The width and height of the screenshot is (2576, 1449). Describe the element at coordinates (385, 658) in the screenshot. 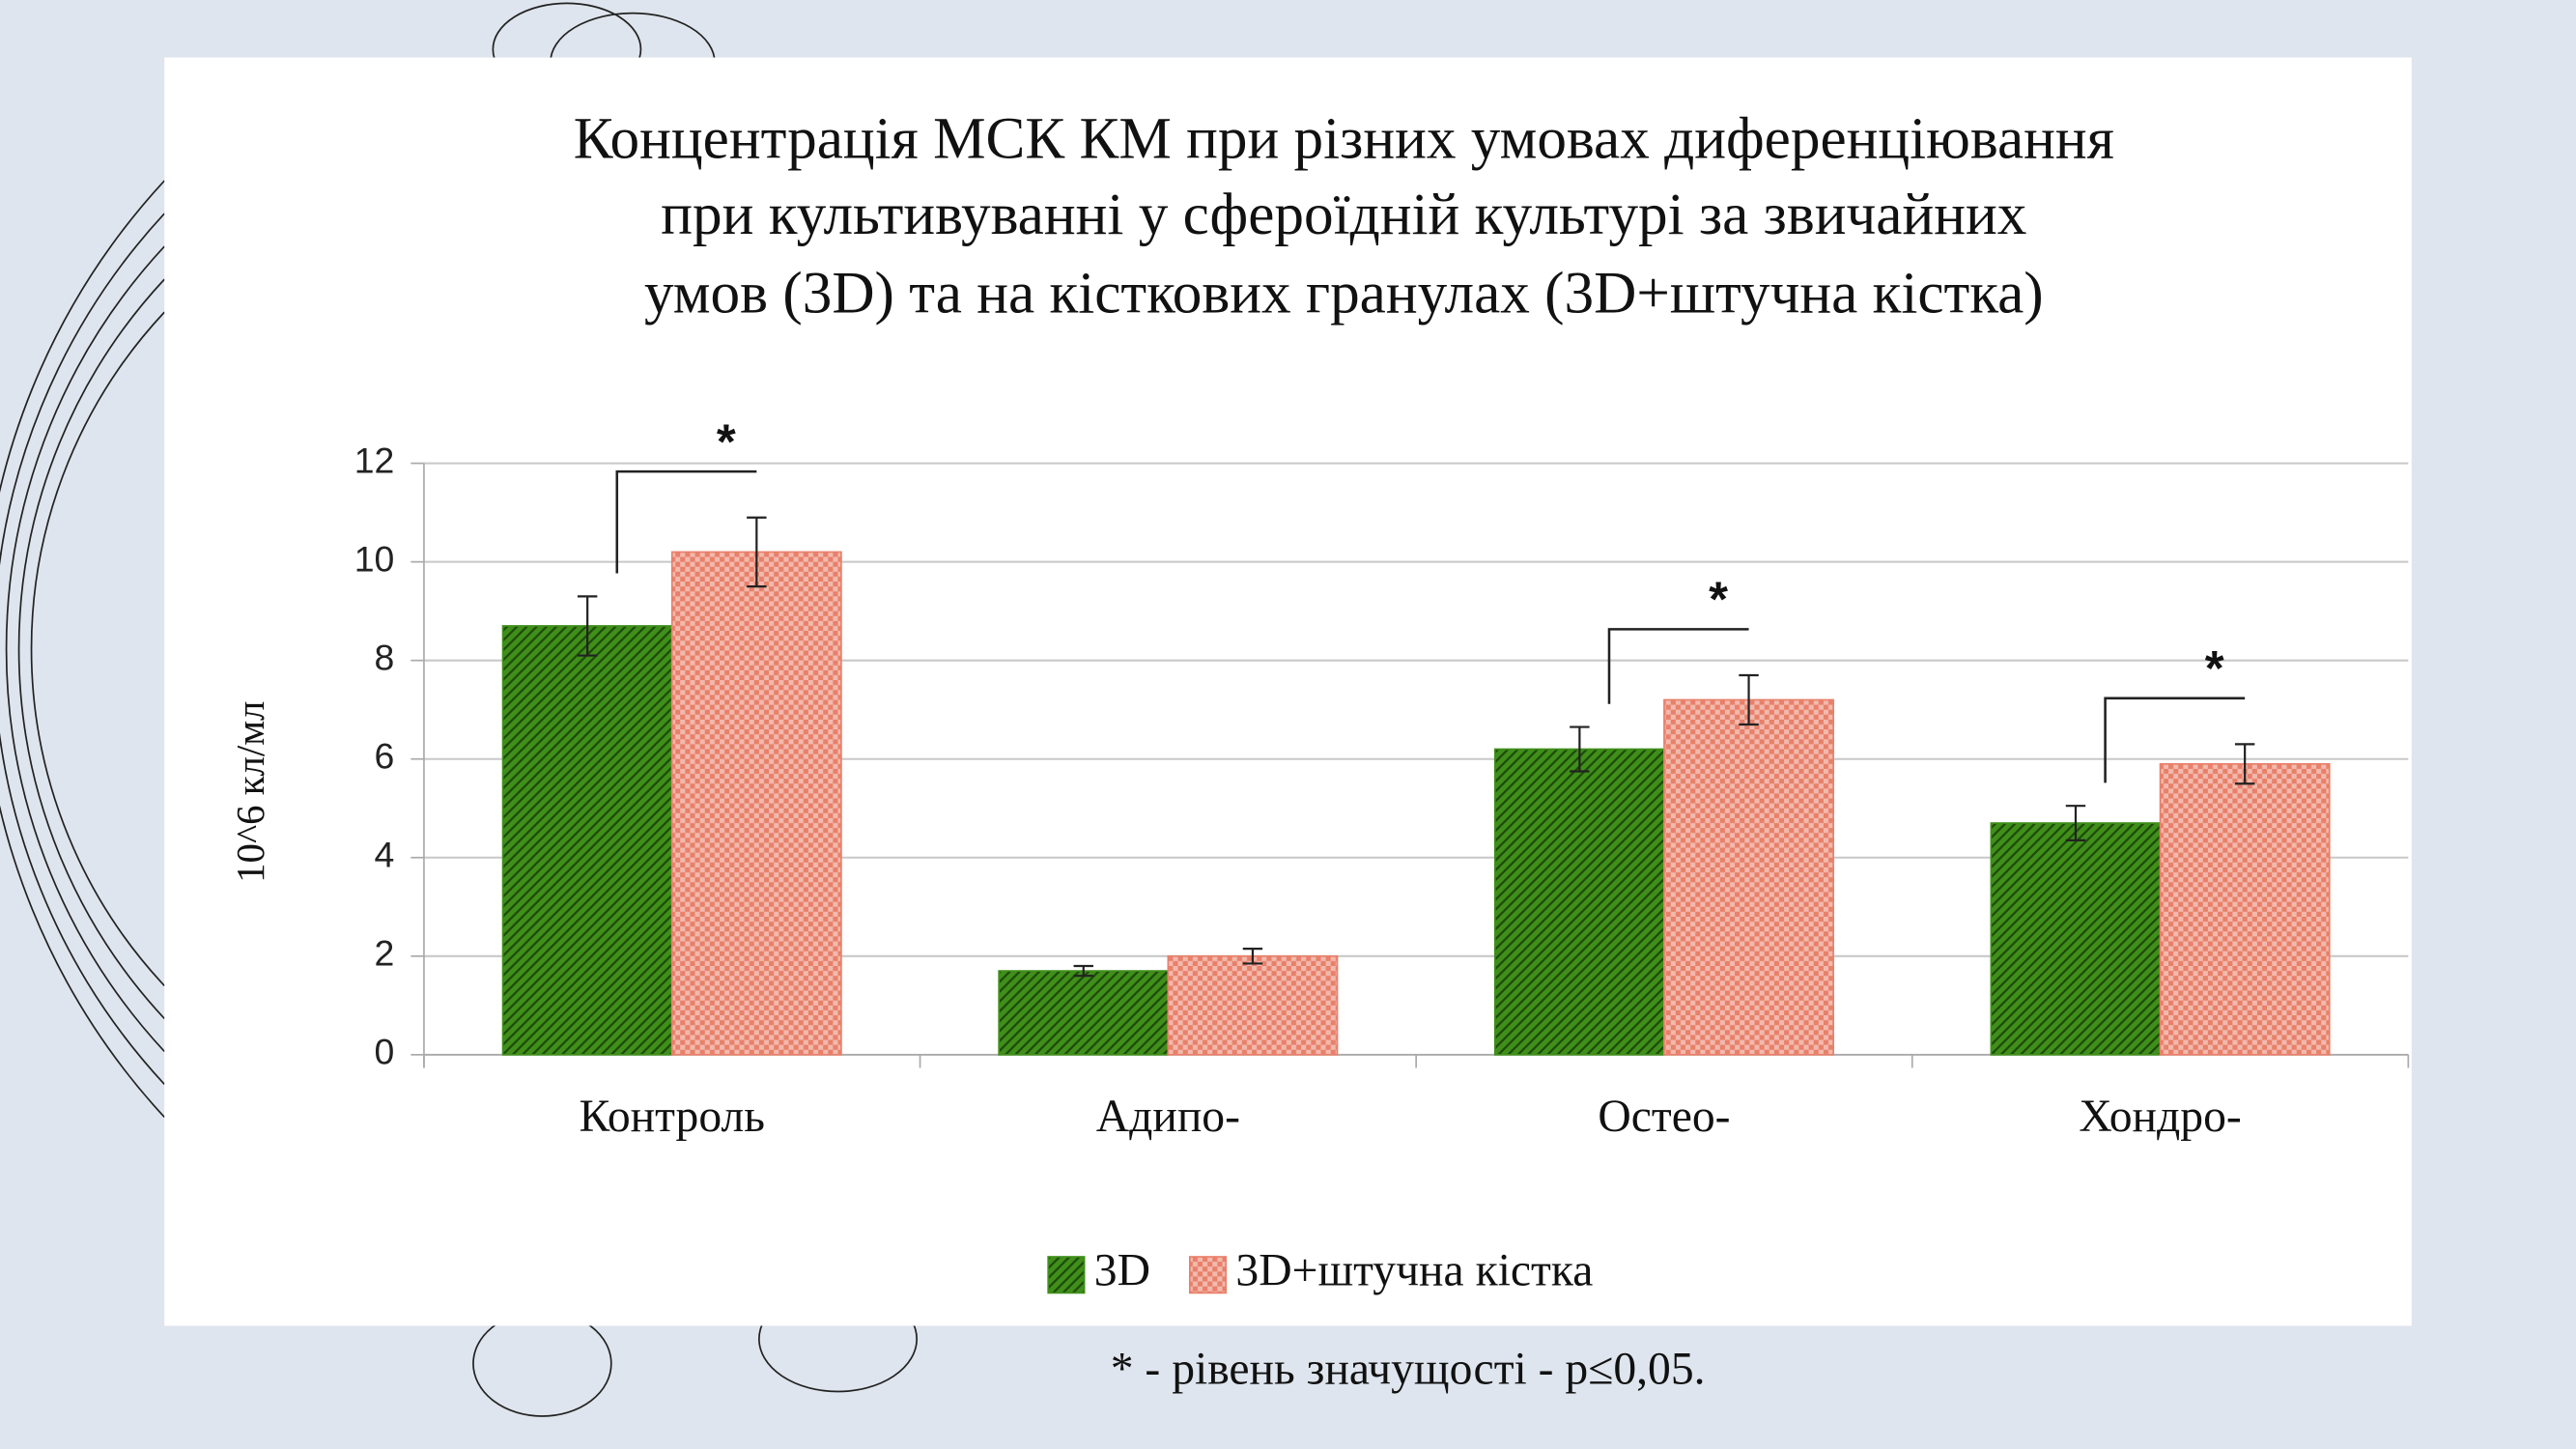

I see `y-tick-label: 8` at that location.